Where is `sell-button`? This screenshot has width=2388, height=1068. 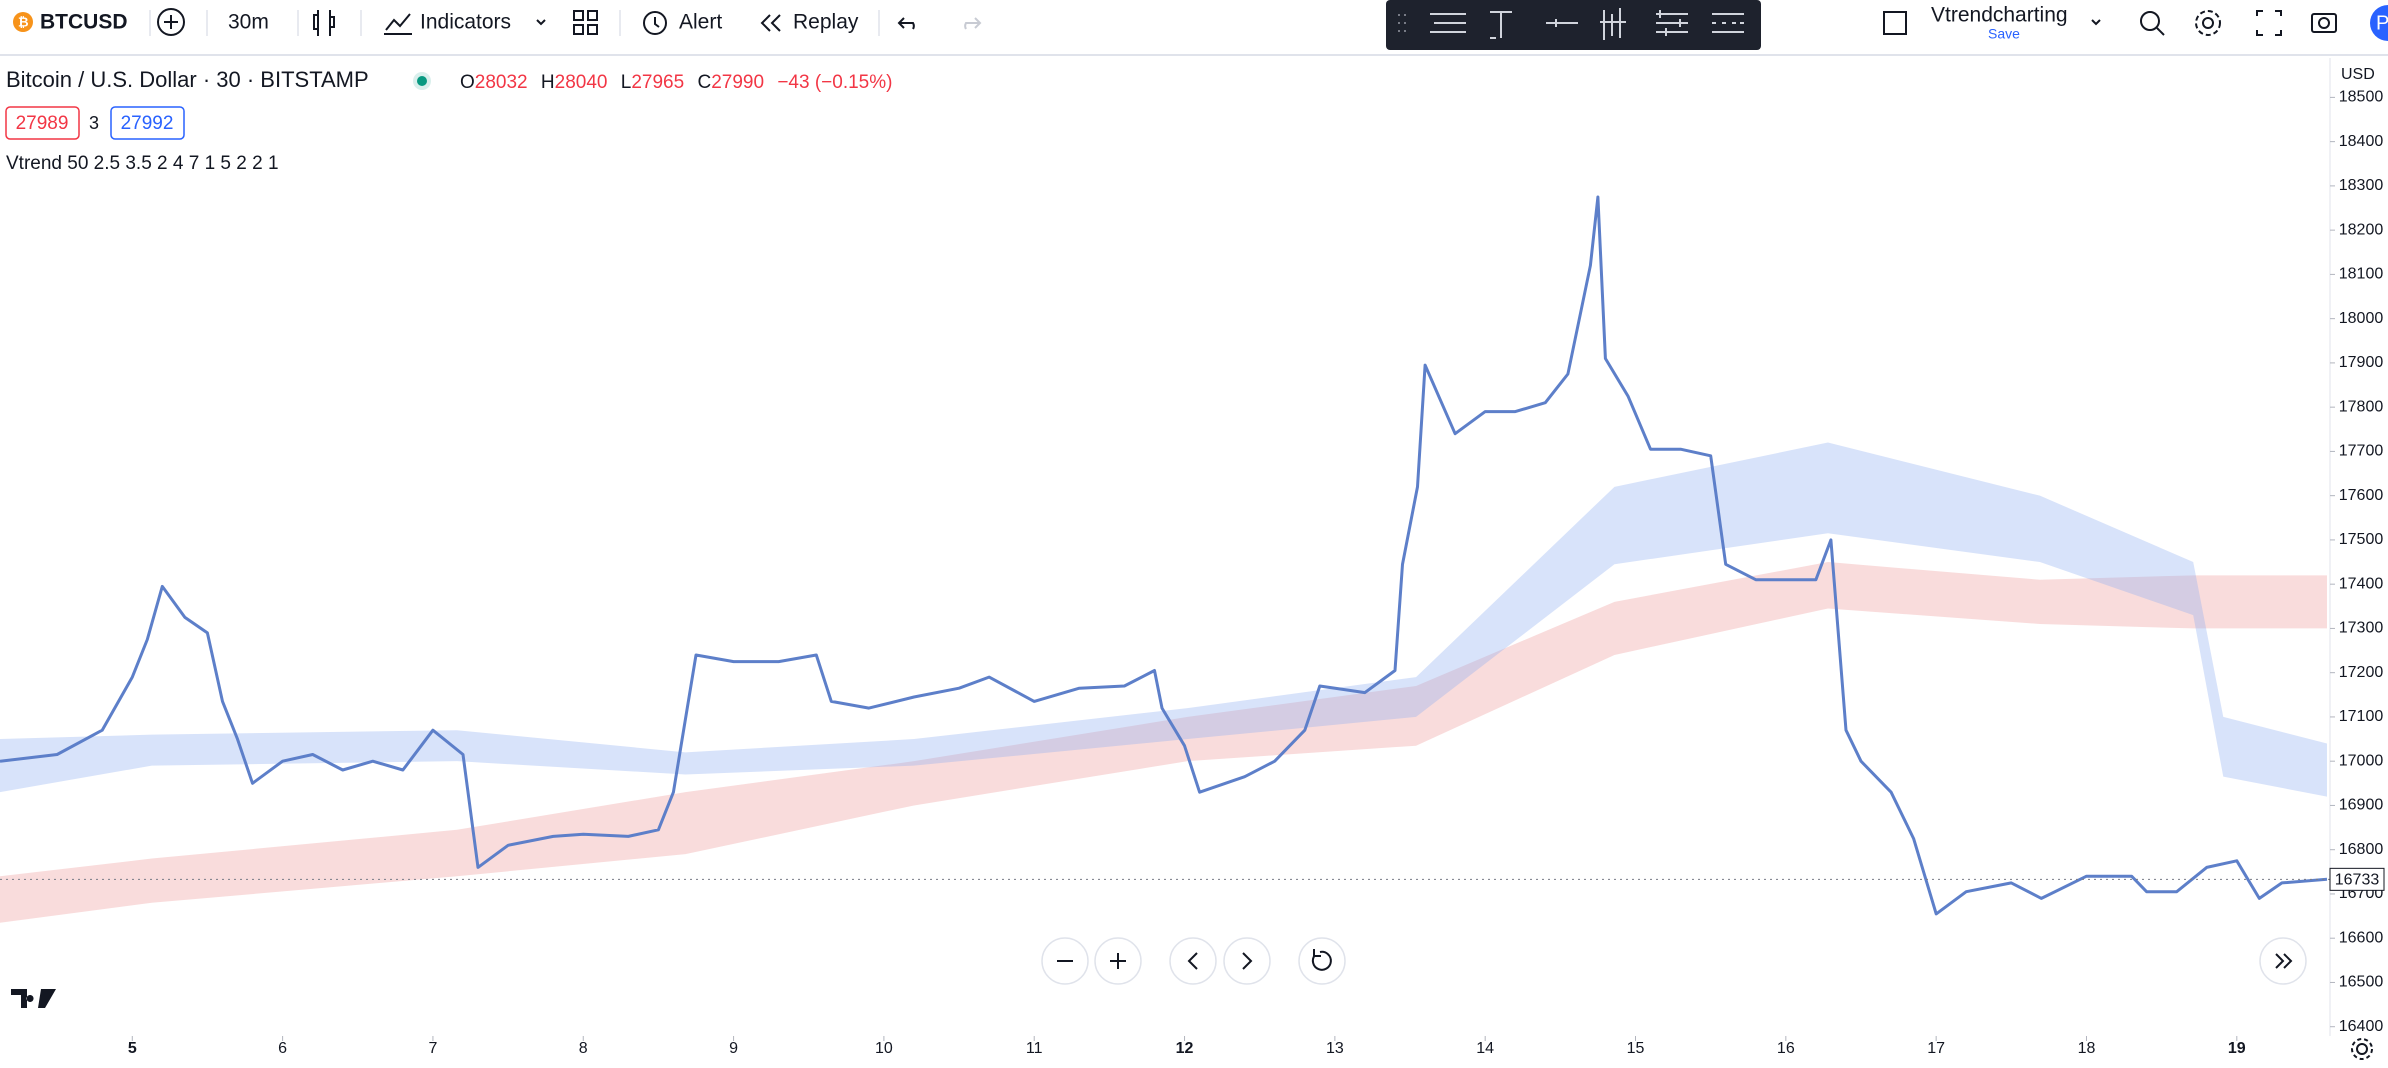 sell-button is located at coordinates (42, 123).